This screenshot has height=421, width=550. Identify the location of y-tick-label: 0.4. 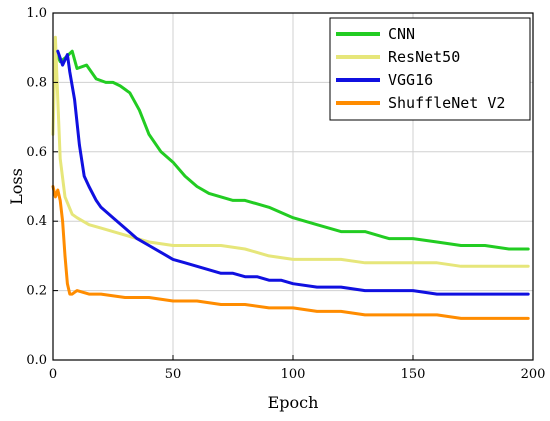
(36, 221).